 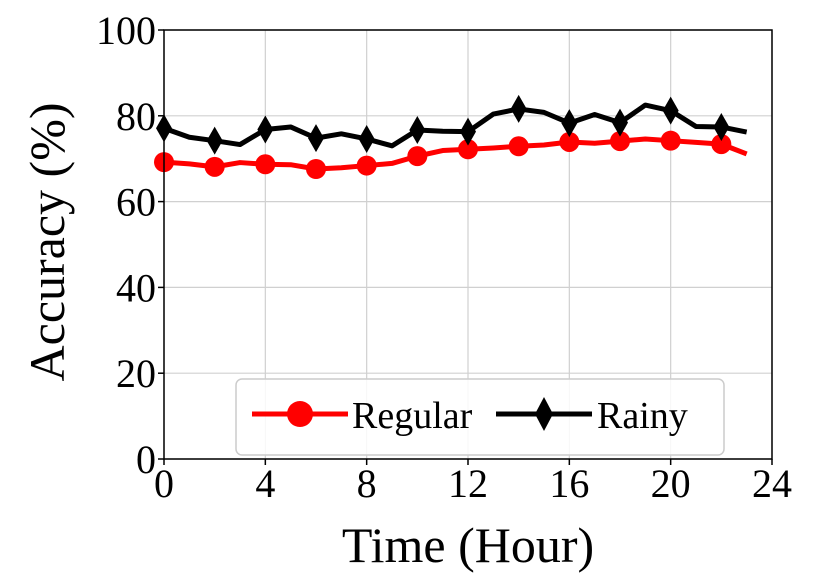 I want to click on x-tick-label: 12, so click(x=468, y=483).